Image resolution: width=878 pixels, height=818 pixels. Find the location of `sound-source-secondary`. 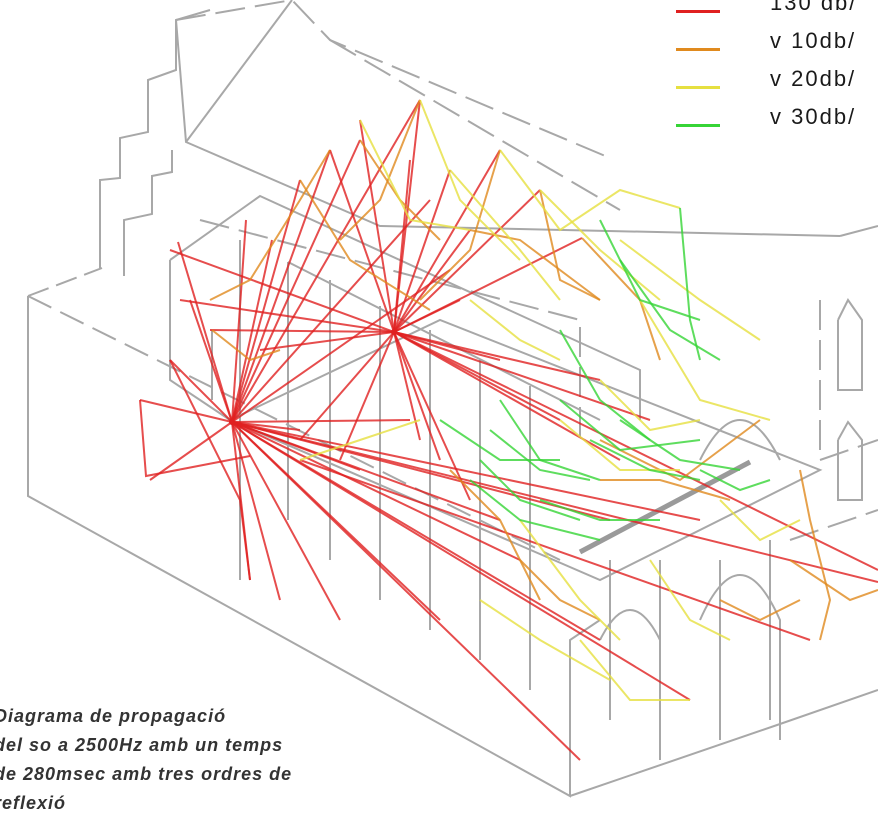

sound-source-secondary is located at coordinates (394, 332).